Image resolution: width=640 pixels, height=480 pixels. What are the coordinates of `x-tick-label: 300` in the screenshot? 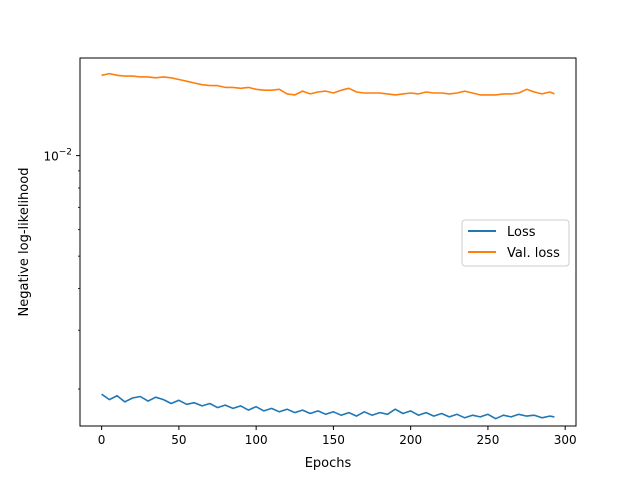 It's located at (565, 440).